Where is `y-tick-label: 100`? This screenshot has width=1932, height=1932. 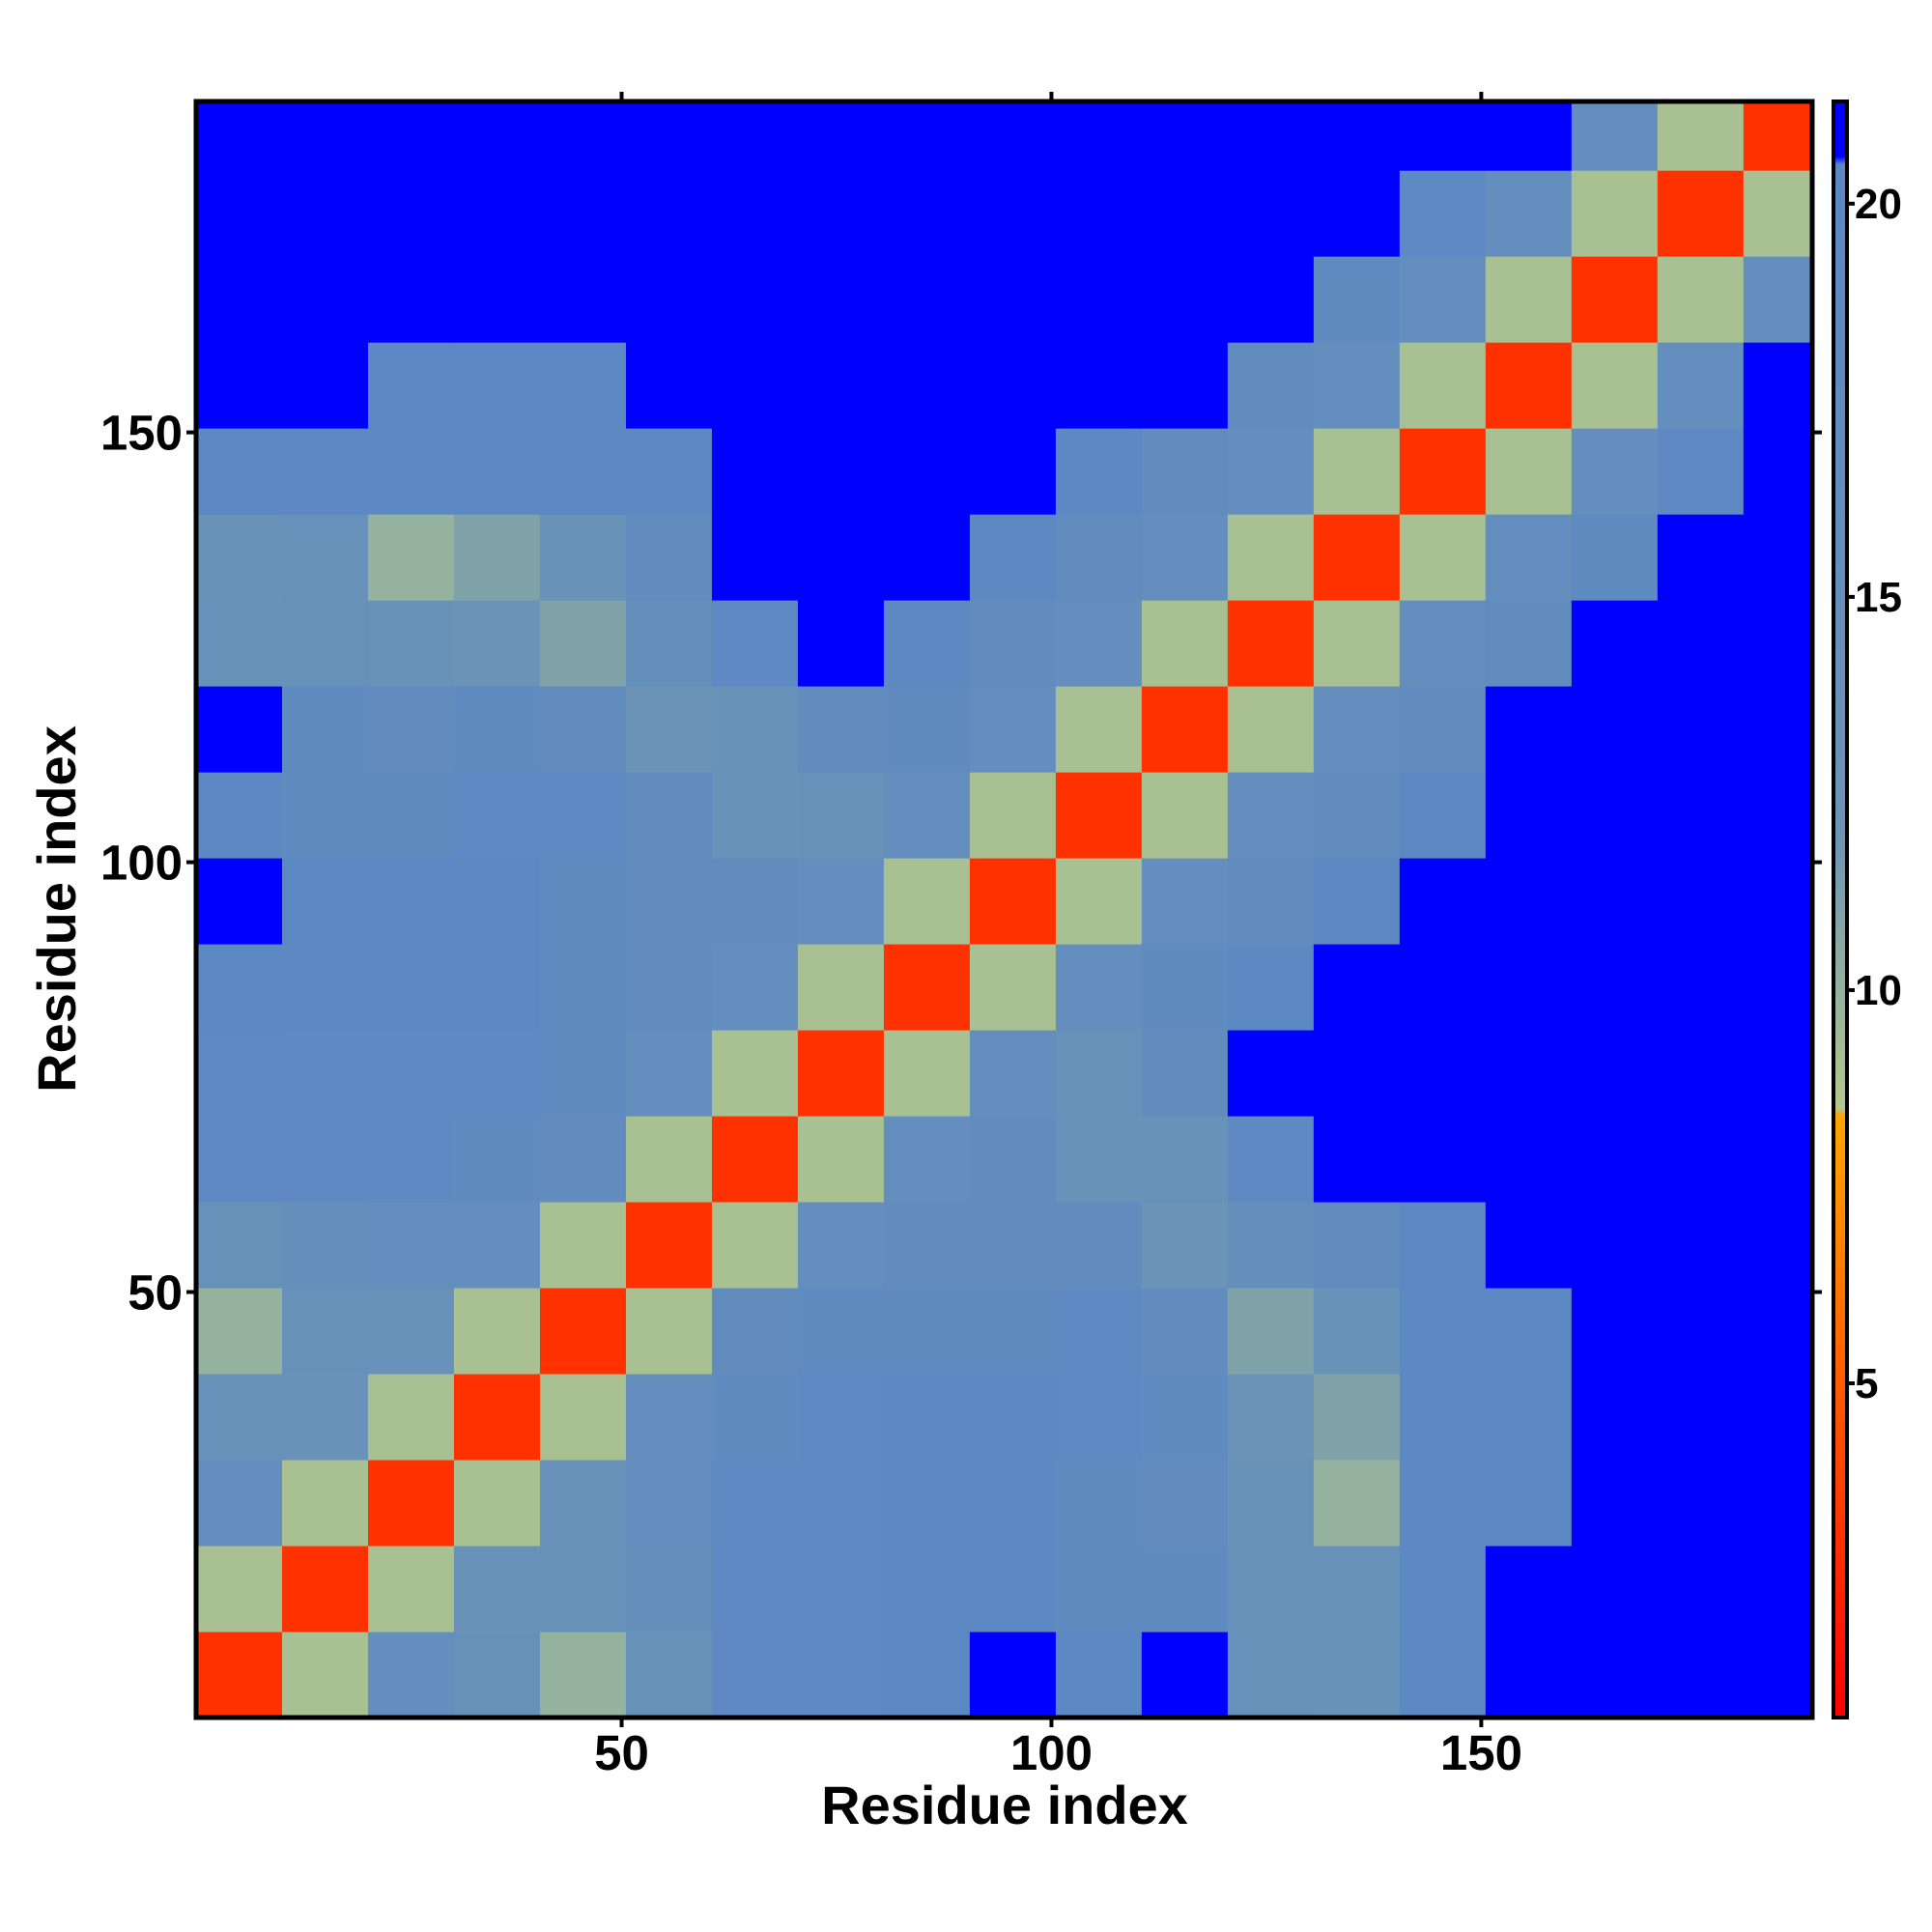 y-tick-label: 100 is located at coordinates (141, 863).